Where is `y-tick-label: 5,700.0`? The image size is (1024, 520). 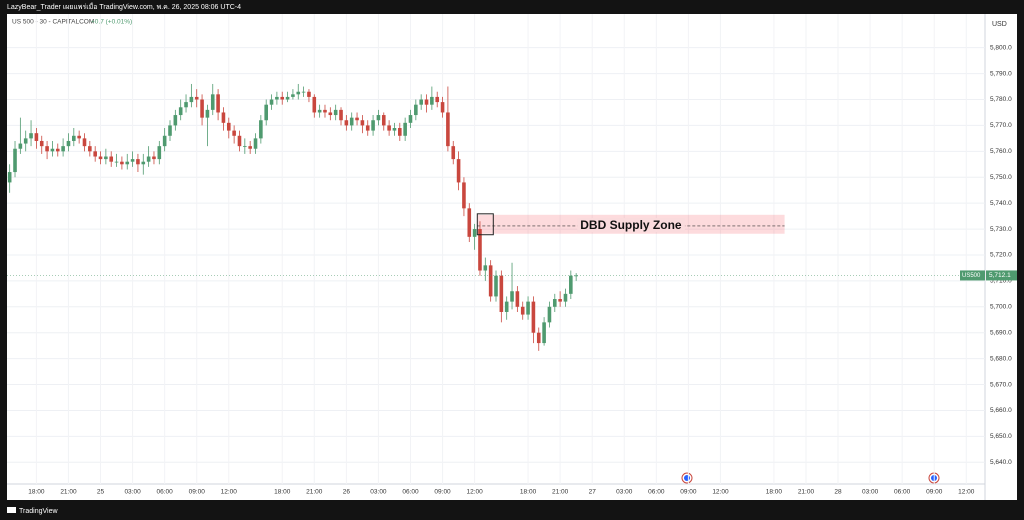
y-tick-label: 5,700.0 is located at coordinates (1001, 307).